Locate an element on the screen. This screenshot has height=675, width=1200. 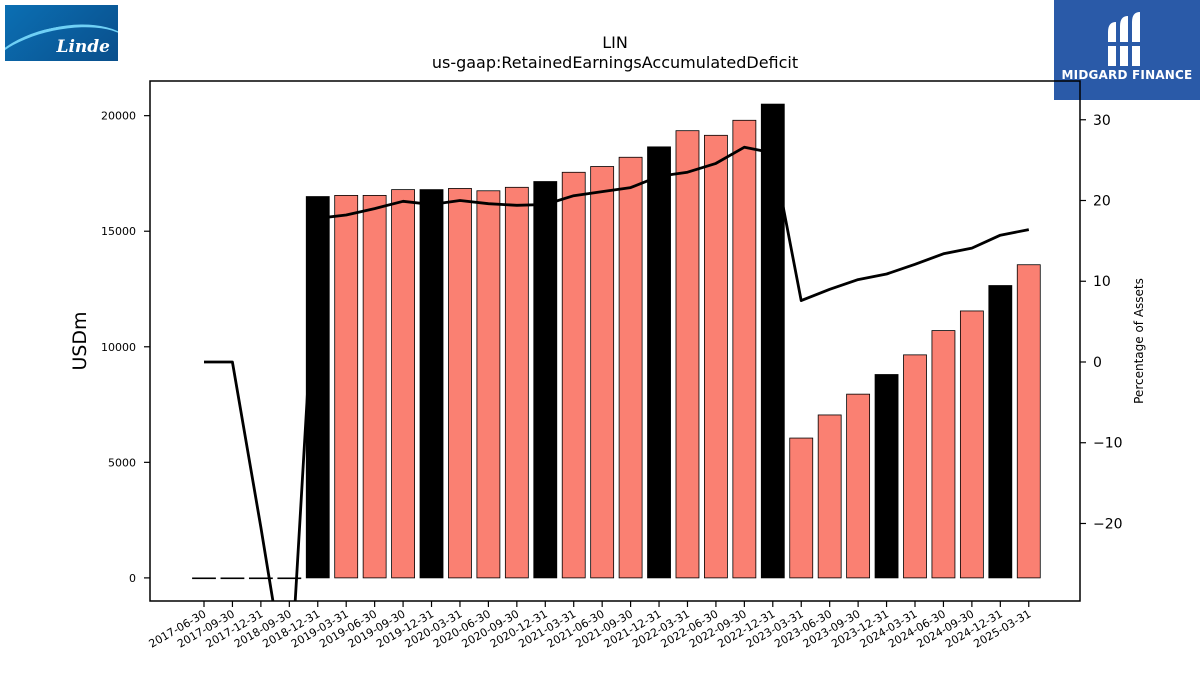
chart-title: LIN is located at coordinates (615, 42).